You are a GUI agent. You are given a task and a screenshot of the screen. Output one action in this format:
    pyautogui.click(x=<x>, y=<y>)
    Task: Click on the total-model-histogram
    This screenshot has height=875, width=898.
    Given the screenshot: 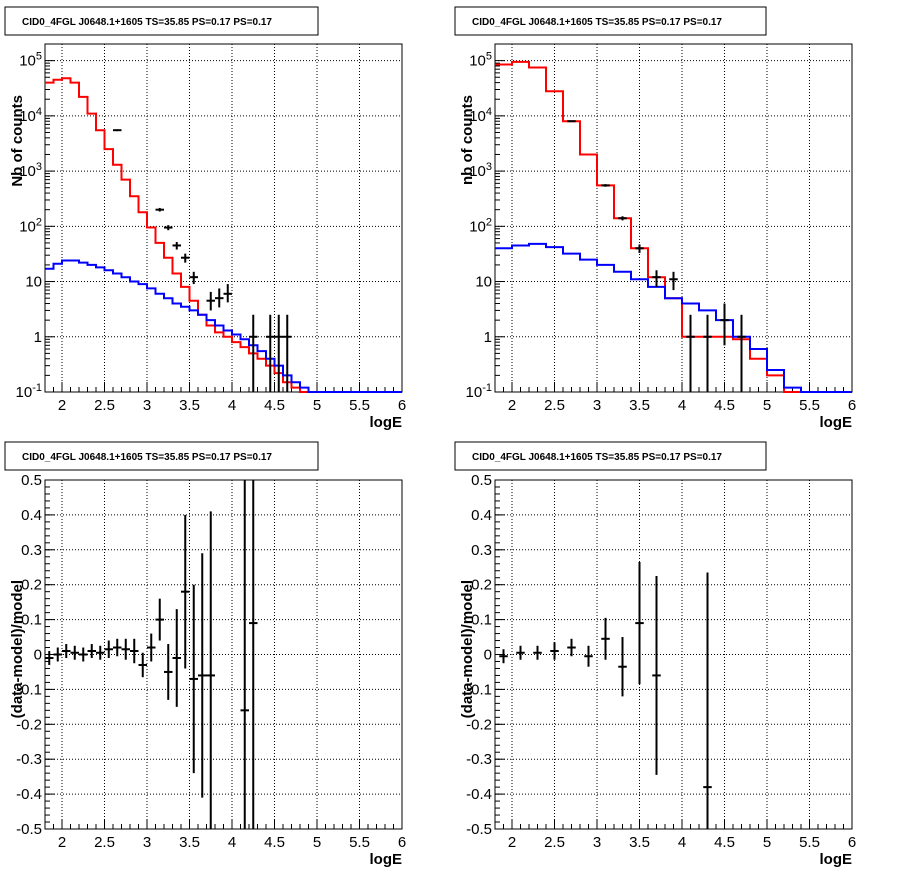 What is the action you would take?
    pyautogui.click(x=223, y=235)
    